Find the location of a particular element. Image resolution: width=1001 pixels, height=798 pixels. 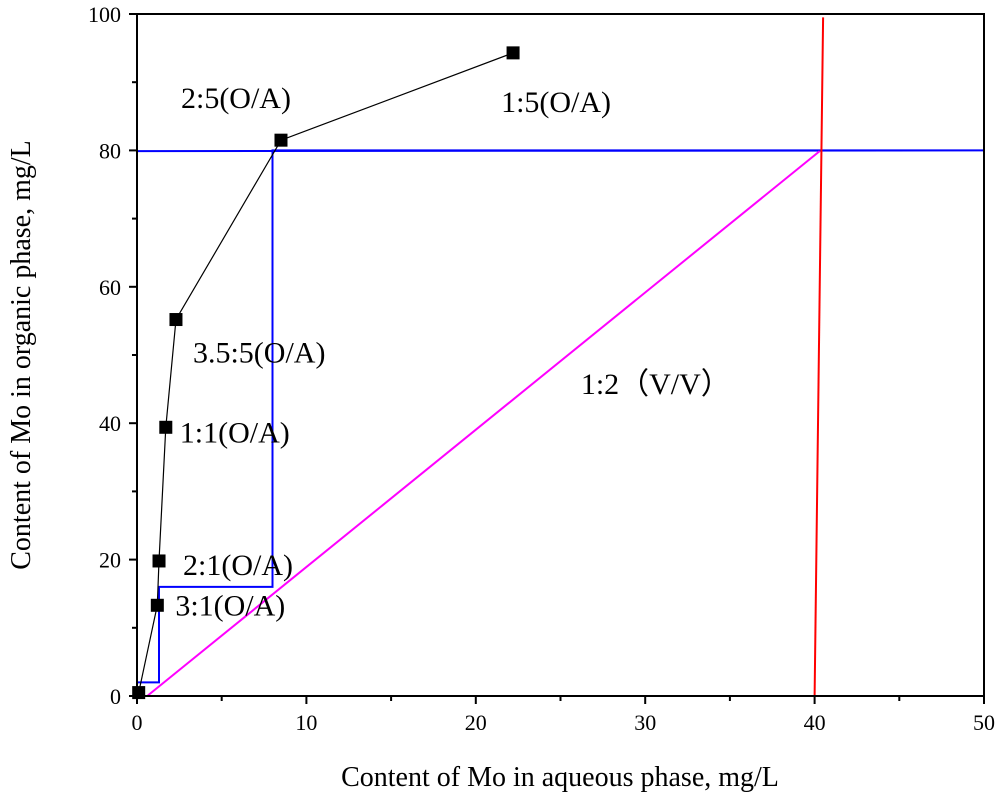

y-tick-label: 20 is located at coordinates (110, 560).